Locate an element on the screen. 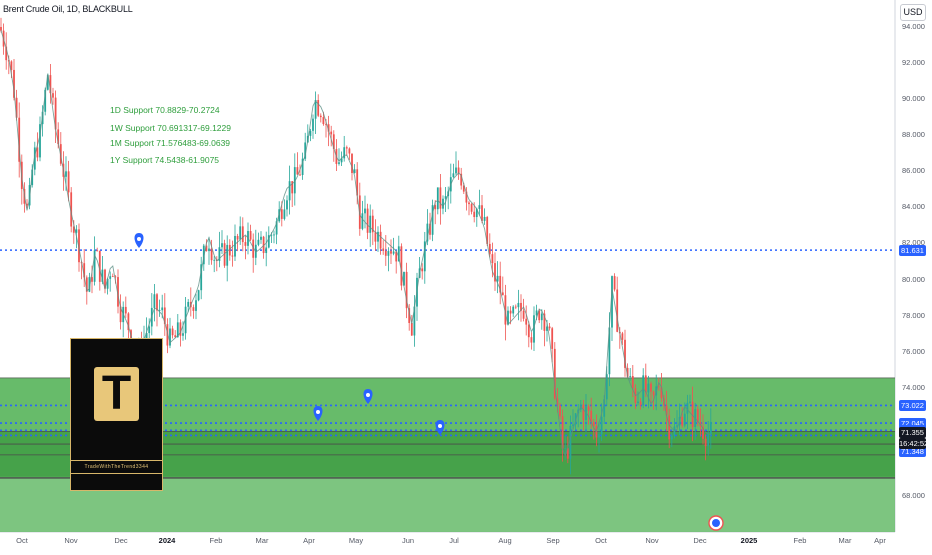  x-tick-label: Mar is located at coordinates (845, 540).